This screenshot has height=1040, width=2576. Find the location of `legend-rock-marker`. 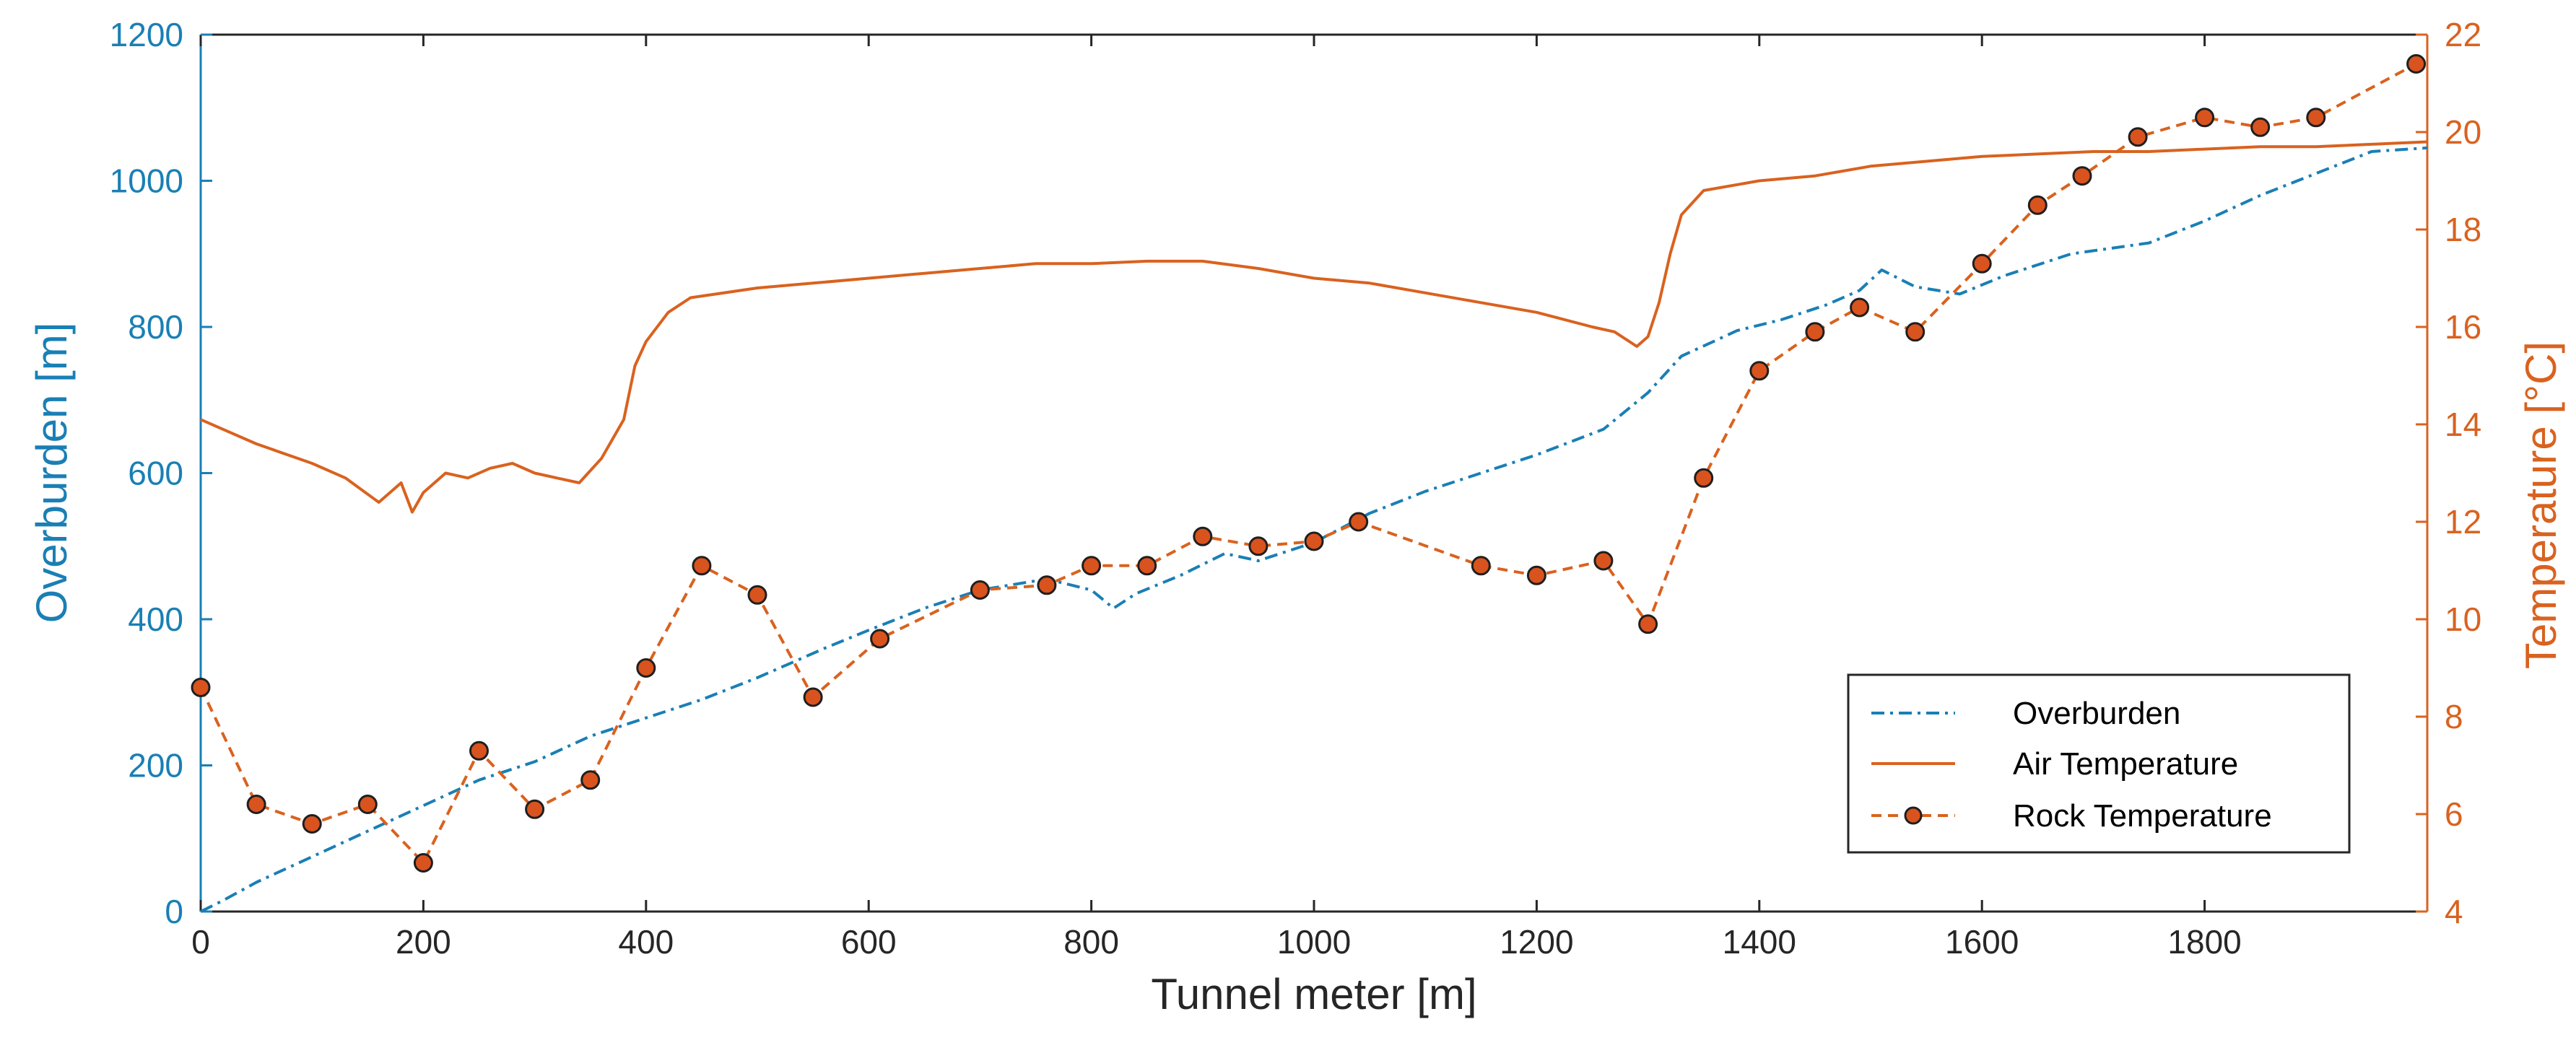

legend-rock-marker is located at coordinates (1913, 815).